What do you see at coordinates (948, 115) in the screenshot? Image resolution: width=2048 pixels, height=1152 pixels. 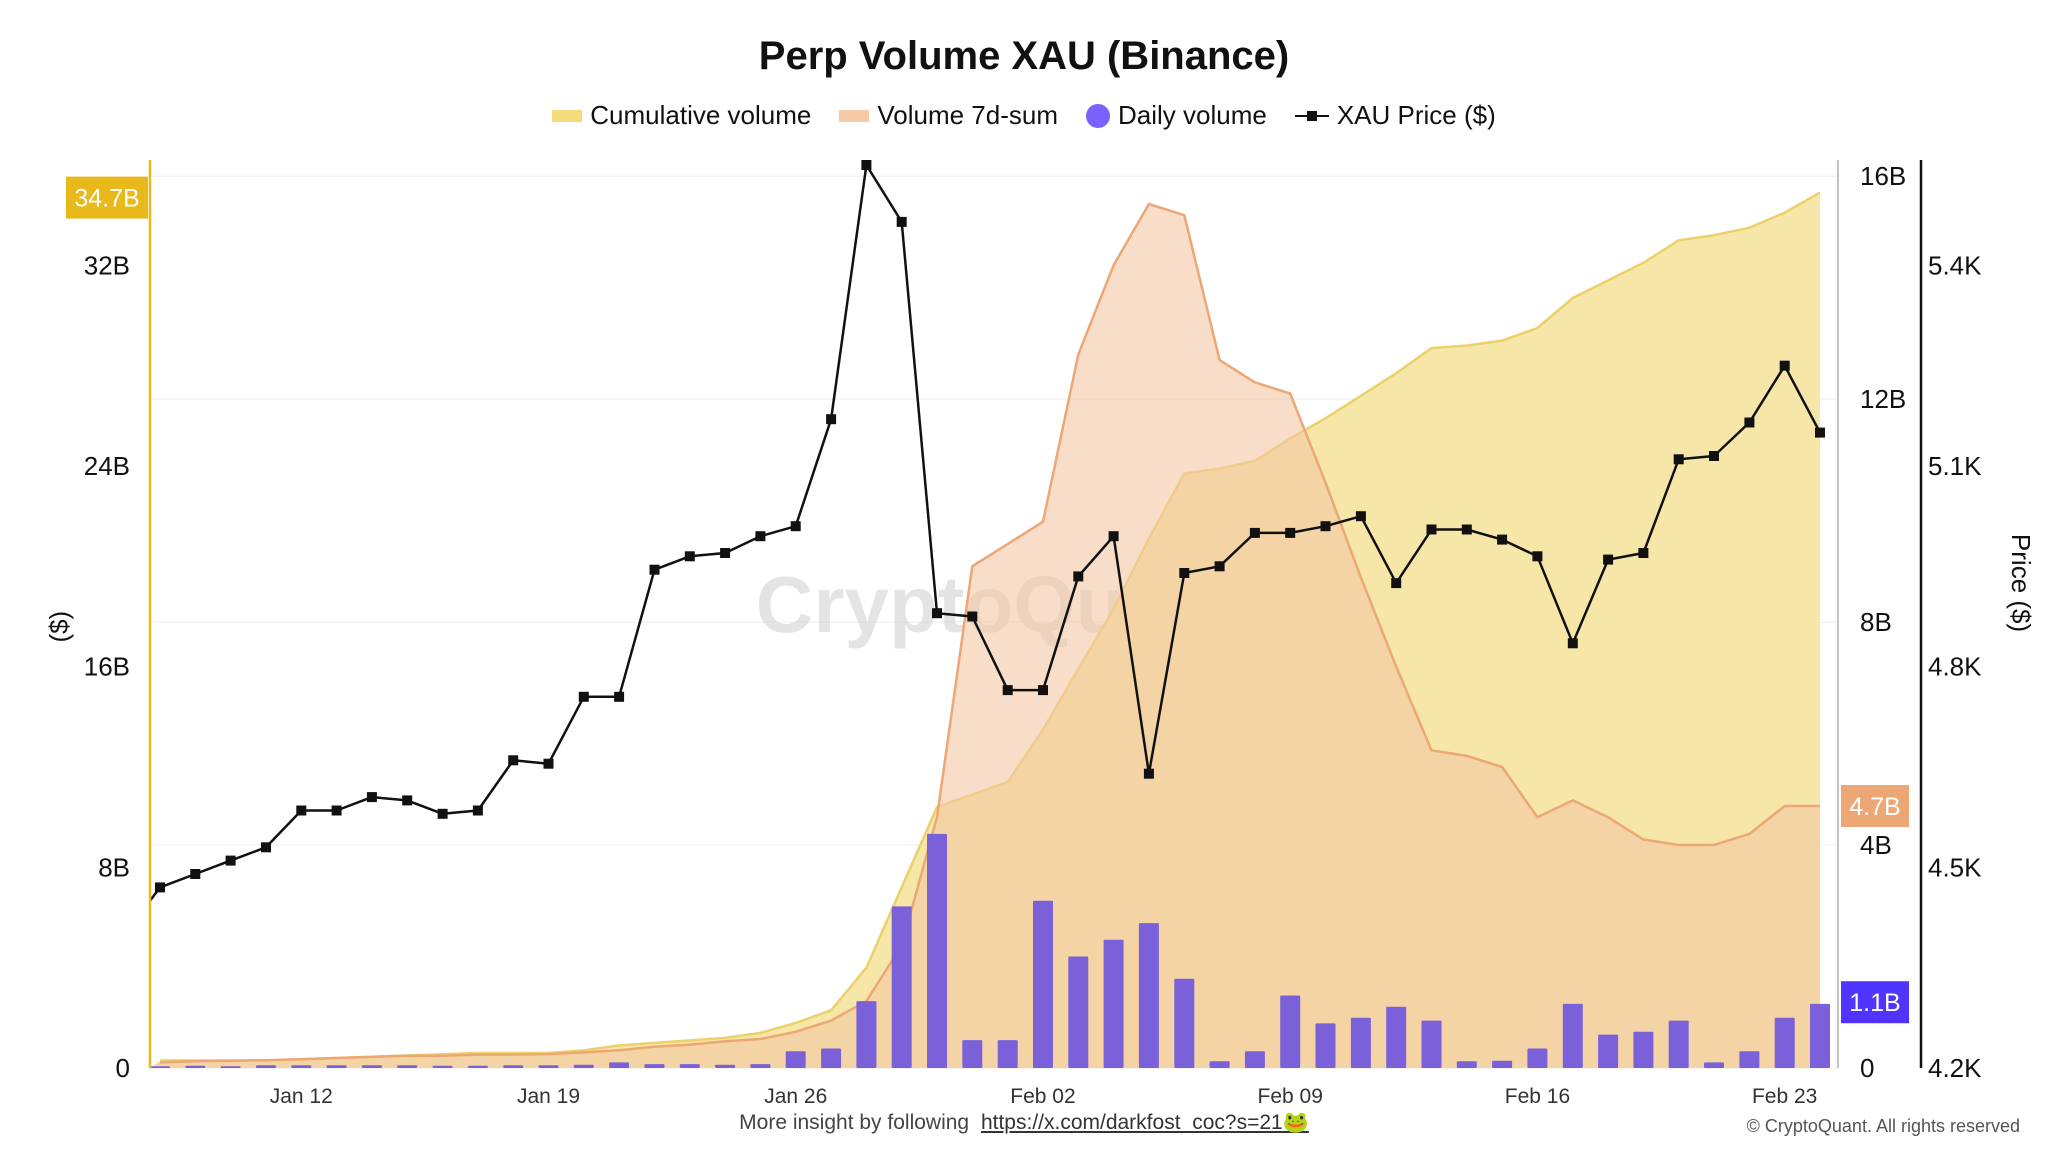 I see `legend-item-7d-sum: Volume 7d-sum` at bounding box center [948, 115].